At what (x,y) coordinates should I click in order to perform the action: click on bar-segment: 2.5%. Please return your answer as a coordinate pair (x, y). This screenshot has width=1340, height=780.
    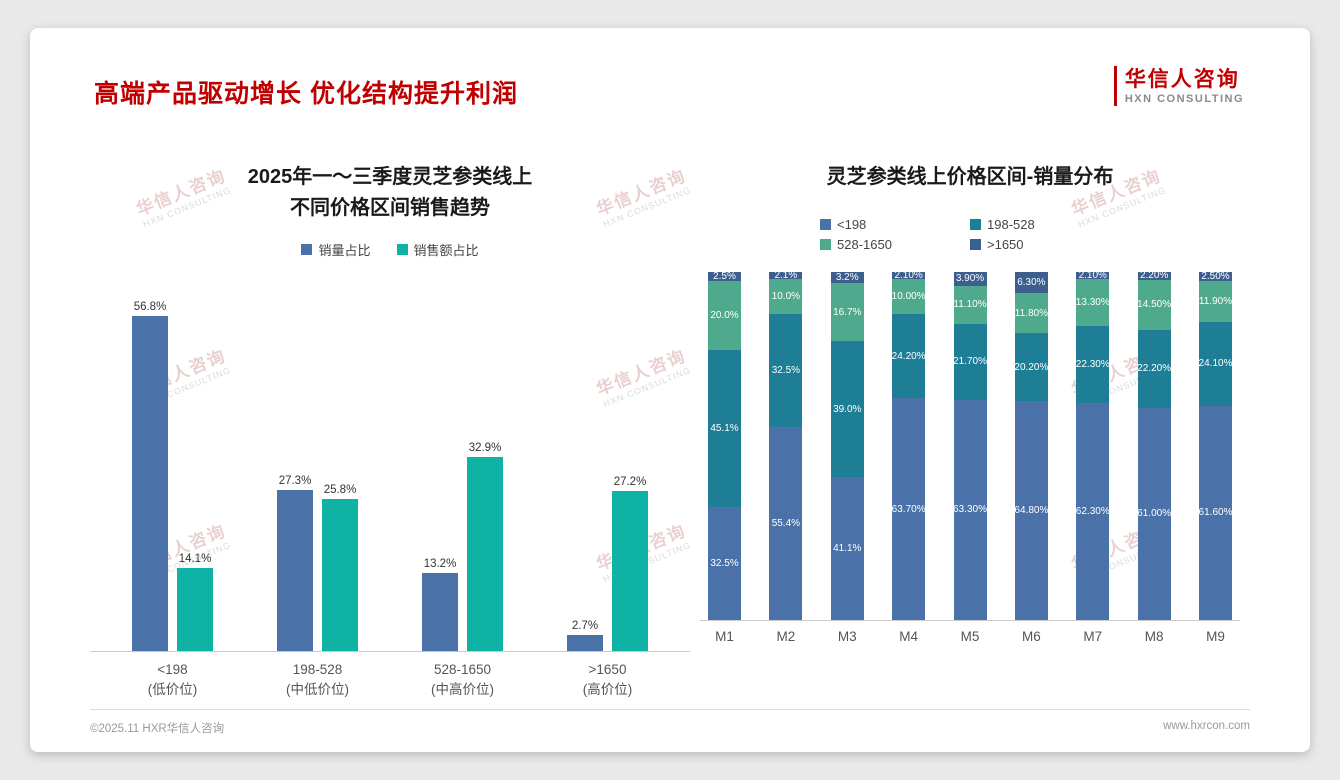
    Looking at the image, I should click on (724, 276).